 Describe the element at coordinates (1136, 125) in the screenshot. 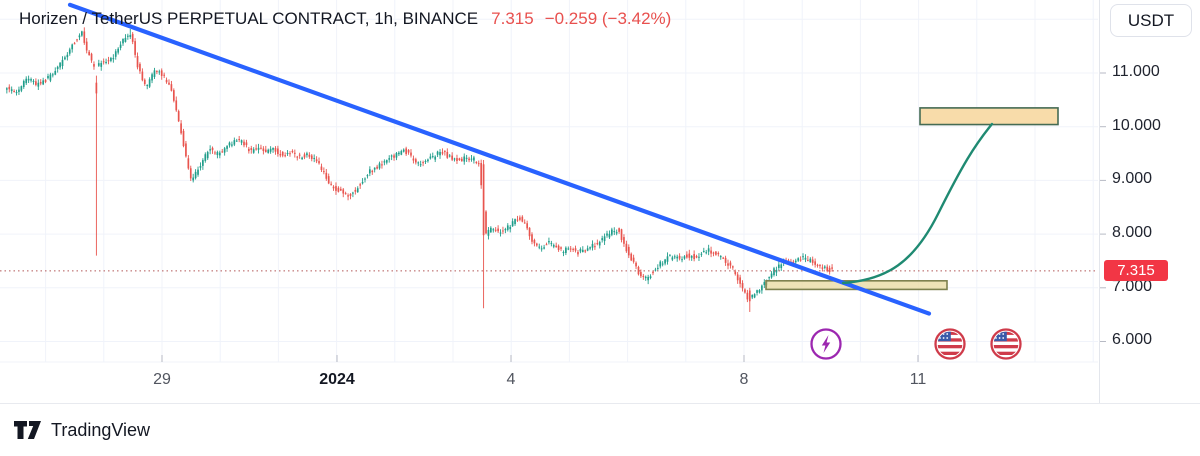

I see `price-axis-label: 10.000` at that location.